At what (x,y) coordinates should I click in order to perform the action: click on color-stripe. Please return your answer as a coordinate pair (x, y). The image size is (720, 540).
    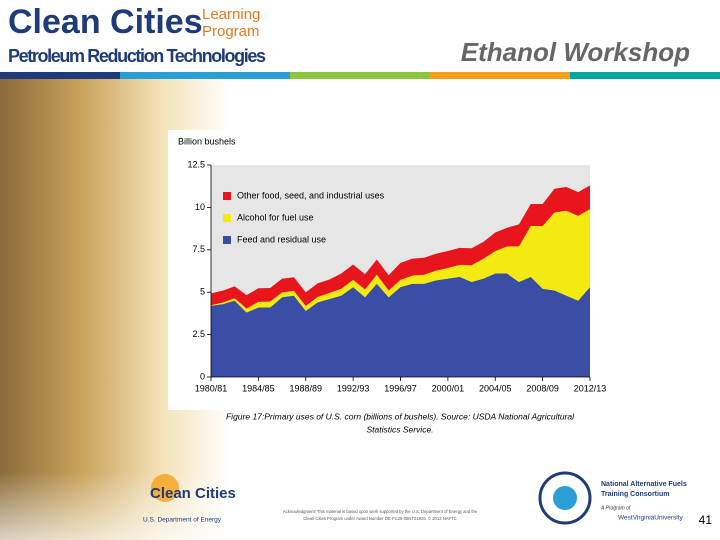
    Looking at the image, I should click on (360, 75).